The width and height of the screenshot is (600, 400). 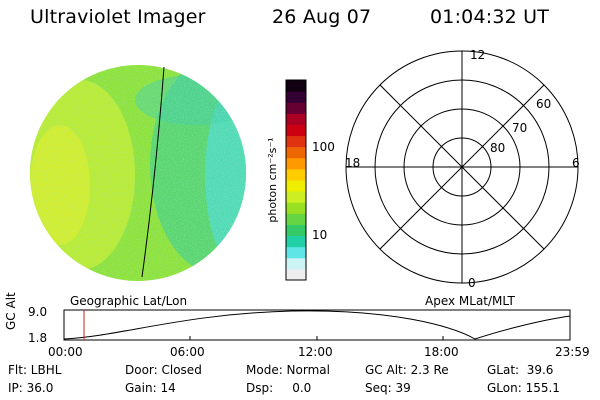 I want to click on geographic-label: Geographic Lat/Lon, so click(x=129, y=301).